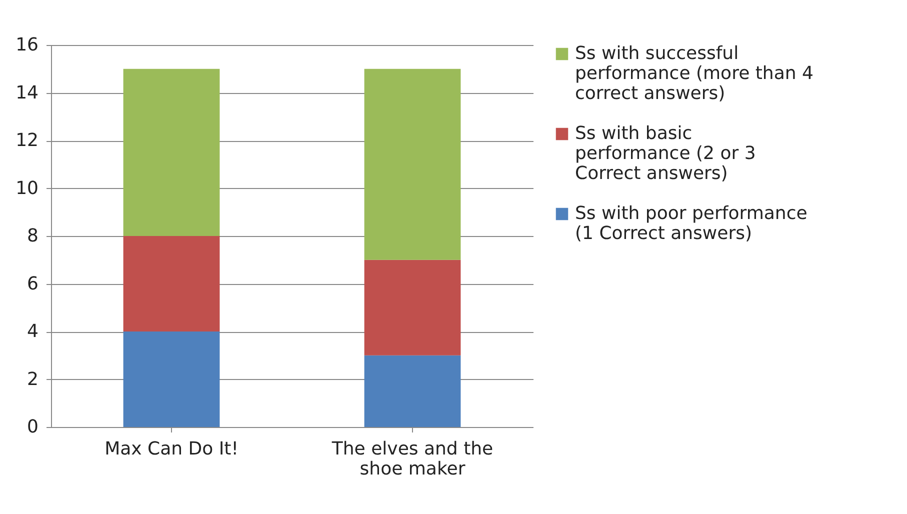 The height and width of the screenshot is (514, 907). What do you see at coordinates (412, 459) in the screenshot?
I see `x-tick-label: The elves and the shoe maker` at bounding box center [412, 459].